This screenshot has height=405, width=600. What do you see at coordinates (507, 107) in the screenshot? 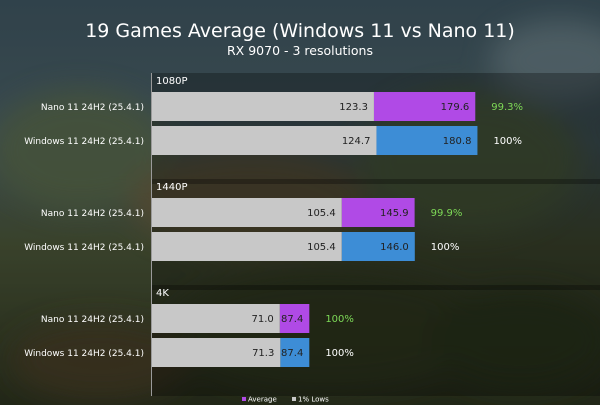
I see `percent-label: 99.3%` at bounding box center [507, 107].